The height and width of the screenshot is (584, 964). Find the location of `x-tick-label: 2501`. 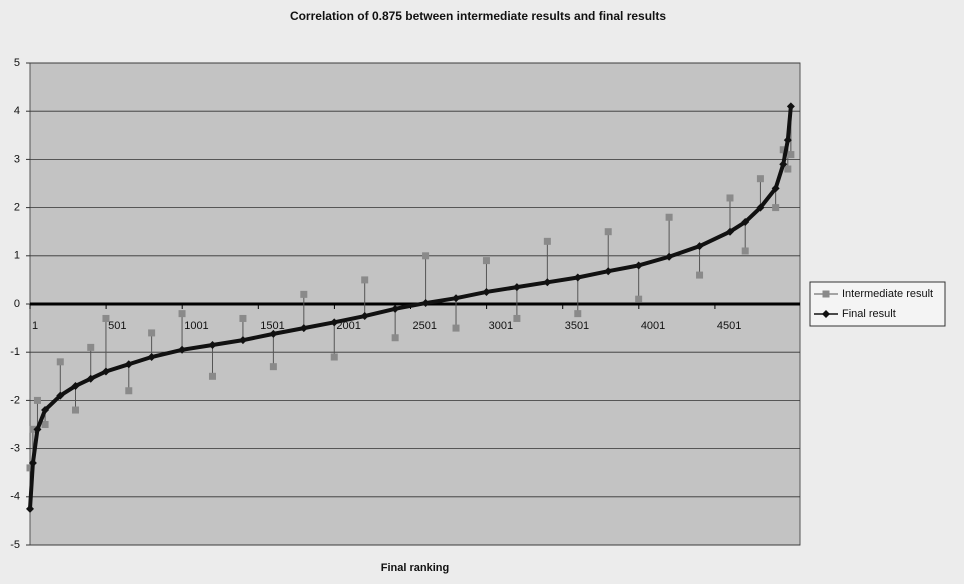

x-tick-label: 2501 is located at coordinates (425, 326).